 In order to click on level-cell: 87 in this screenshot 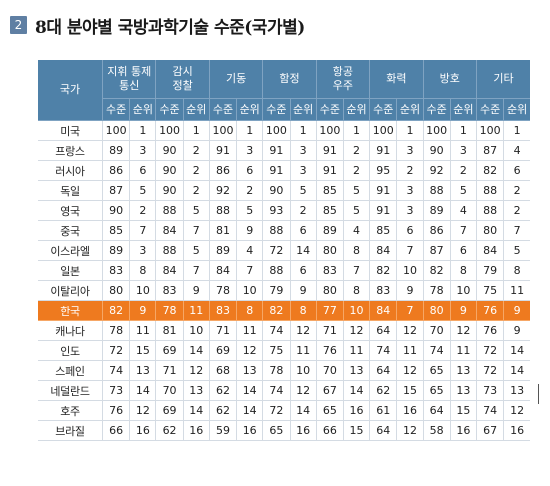, I will do `click(489, 150)`.